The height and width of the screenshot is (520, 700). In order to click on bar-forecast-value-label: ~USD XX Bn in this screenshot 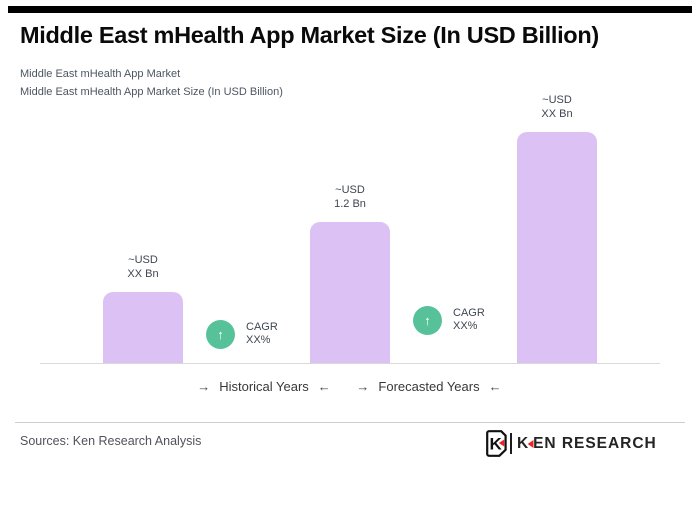, I will do `click(557, 107)`.